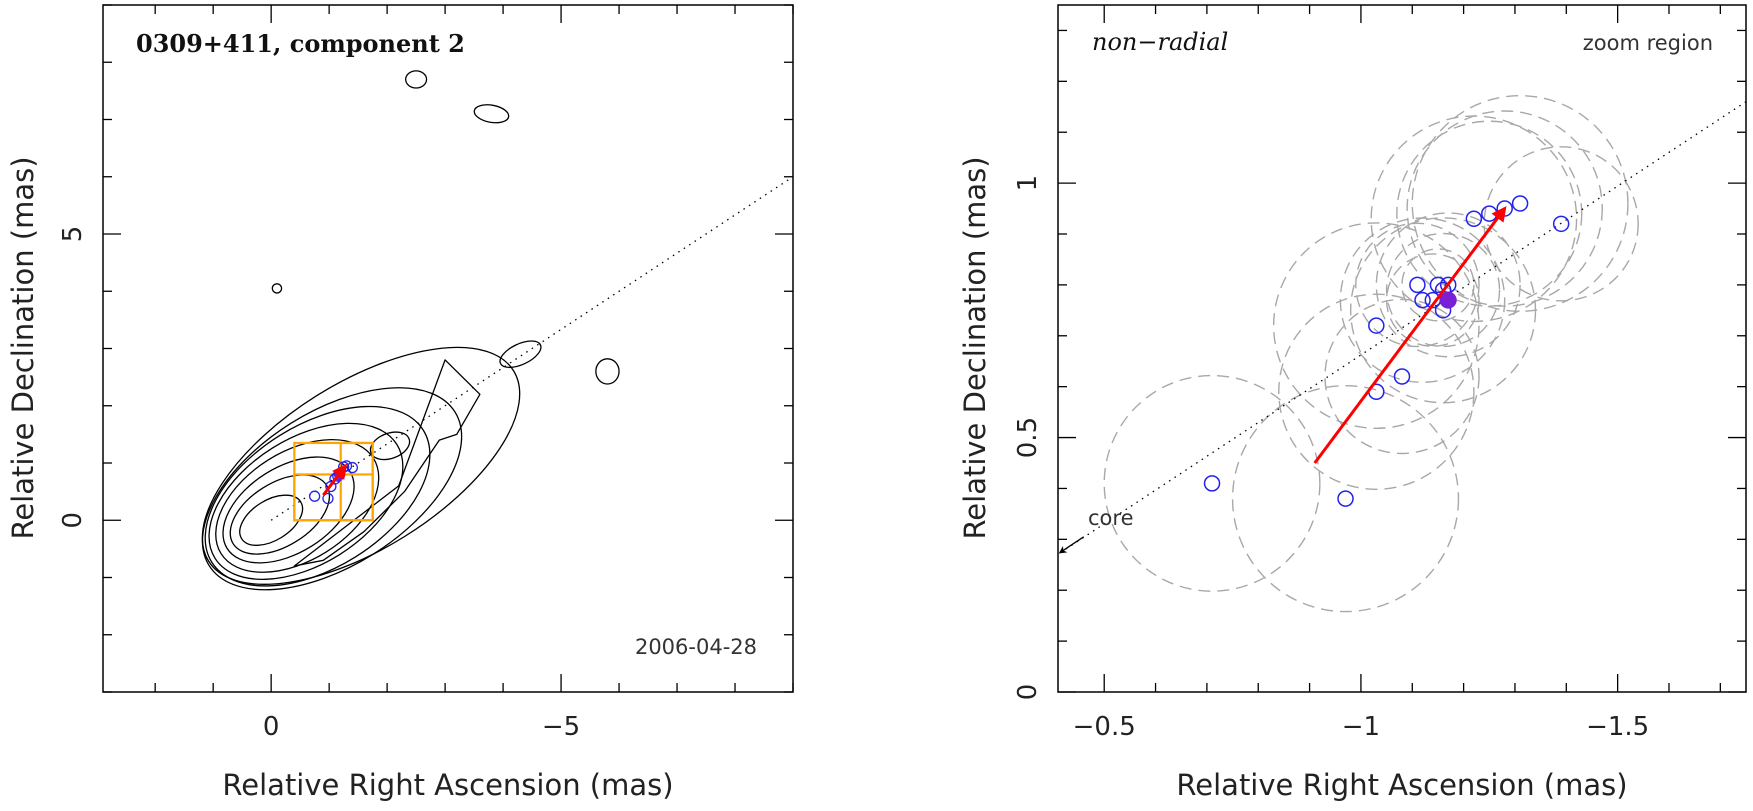 The image size is (1753, 811). Describe the element at coordinates (356, 481) in the screenshot. I see `left-zoom-box` at that location.